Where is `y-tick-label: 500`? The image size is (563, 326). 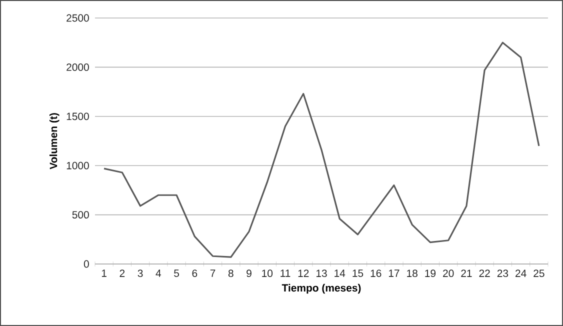
y-tick-label: 500 is located at coordinates (80, 215).